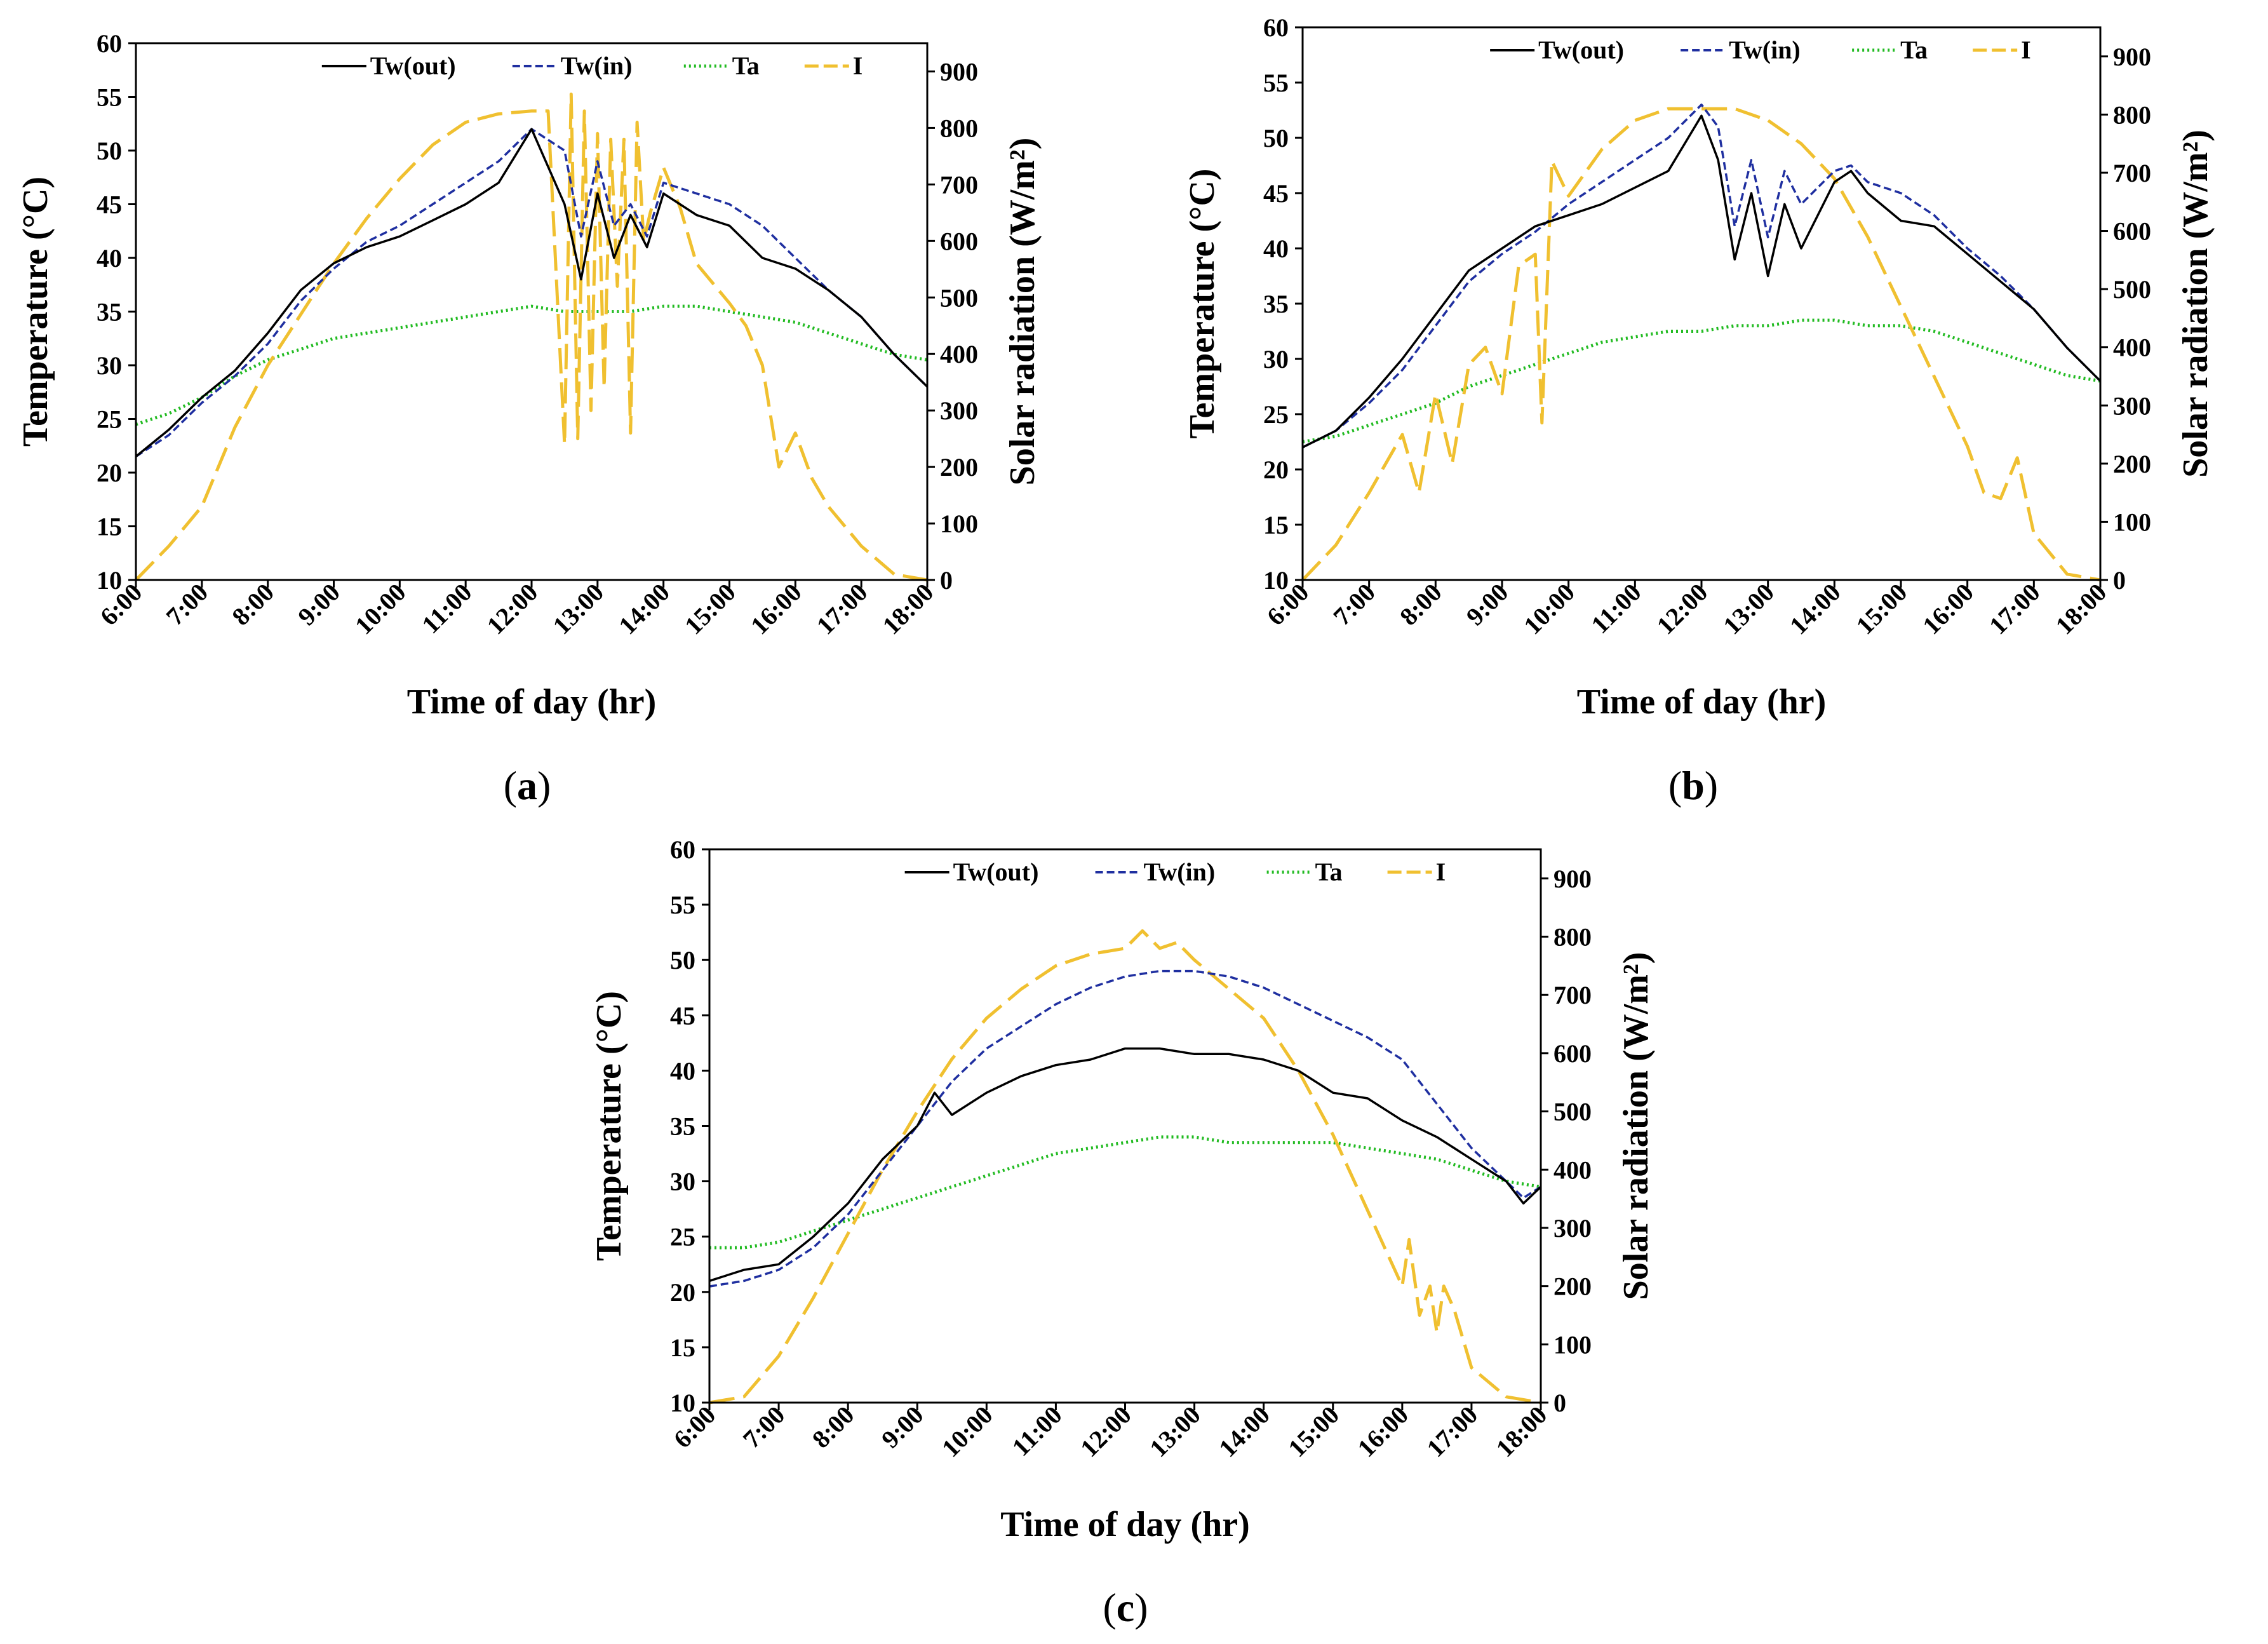 The width and height of the screenshot is (2268, 1644). I want to click on panel-label-a: (a), so click(528, 785).